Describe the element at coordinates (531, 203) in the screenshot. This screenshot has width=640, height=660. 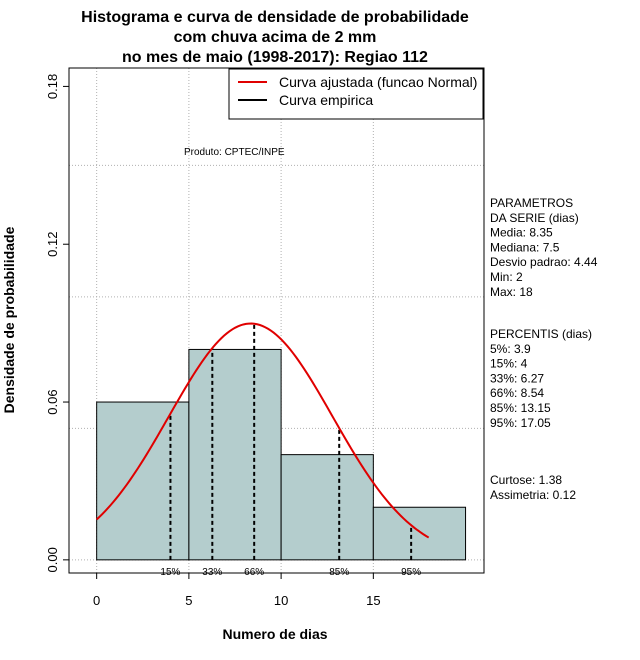
I see `side-parametros-line: PARAMETROS` at that location.